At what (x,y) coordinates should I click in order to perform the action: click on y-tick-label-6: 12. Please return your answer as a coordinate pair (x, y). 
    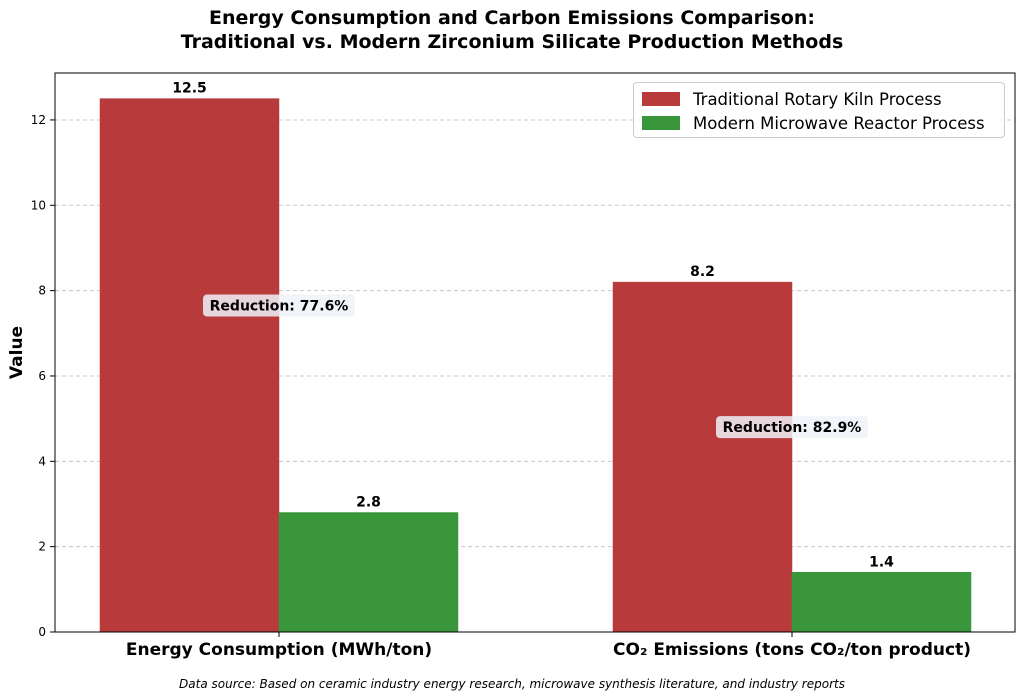
    Looking at the image, I should click on (38, 120).